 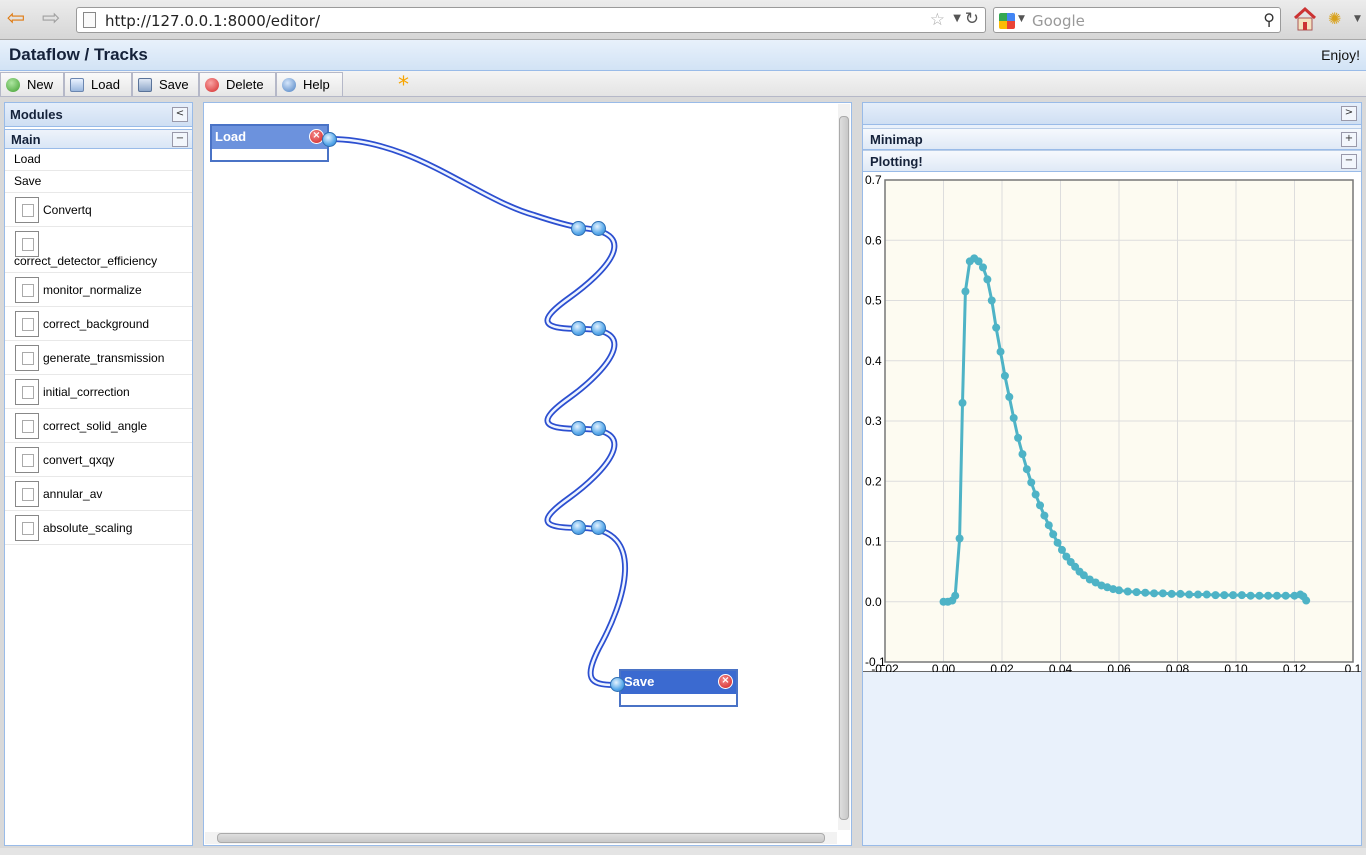 I want to click on module-group-title: Main, so click(x=26, y=139).